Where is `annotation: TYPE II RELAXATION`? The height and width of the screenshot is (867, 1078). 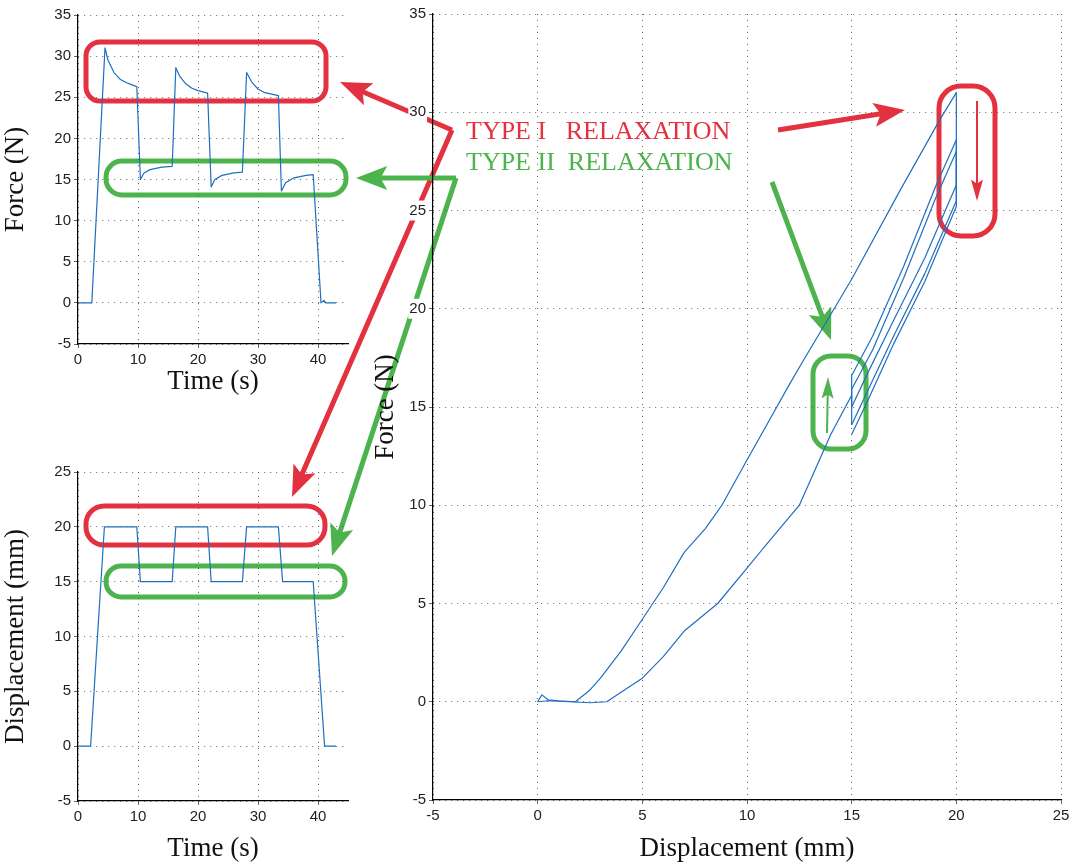
annotation: TYPE II RELAXATION is located at coordinates (599, 161).